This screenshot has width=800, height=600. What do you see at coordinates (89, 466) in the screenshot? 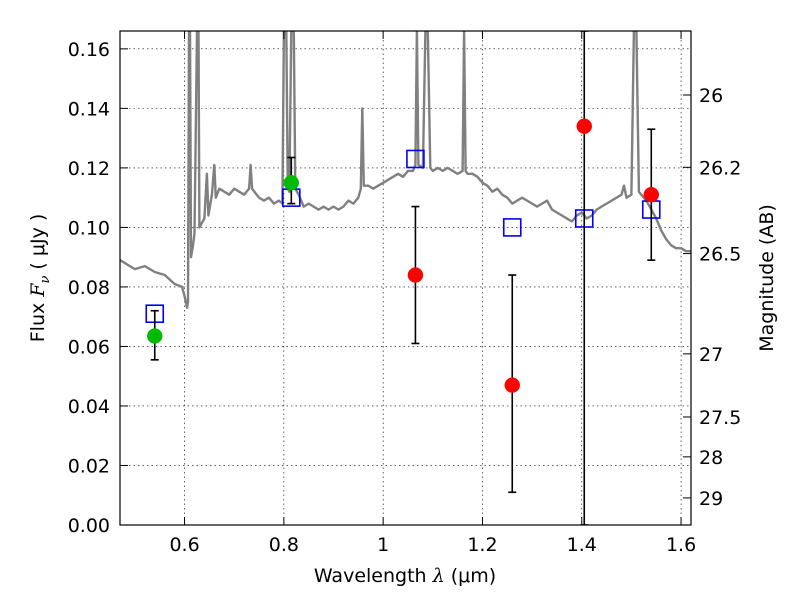
I see `y-tick-label: 0.02` at bounding box center [89, 466].